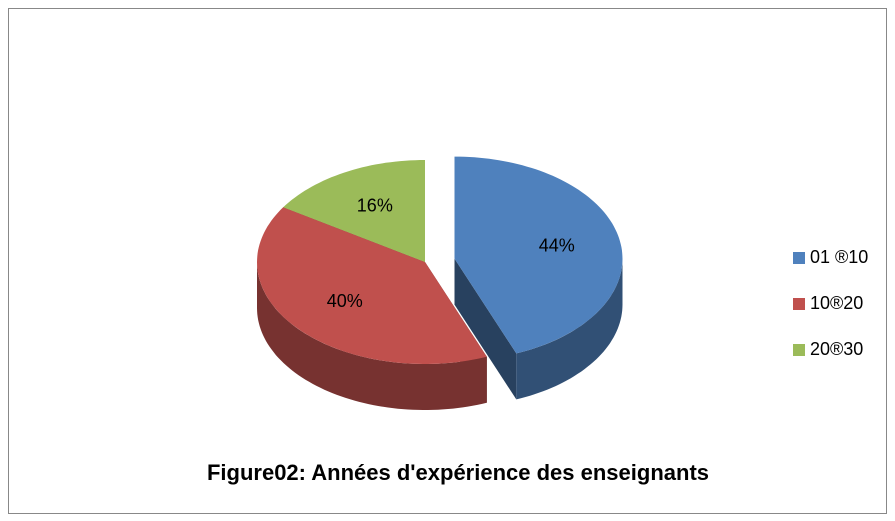 The width and height of the screenshot is (895, 521). Describe the element at coordinates (557, 245) in the screenshot. I see `data-label: 44%` at that location.